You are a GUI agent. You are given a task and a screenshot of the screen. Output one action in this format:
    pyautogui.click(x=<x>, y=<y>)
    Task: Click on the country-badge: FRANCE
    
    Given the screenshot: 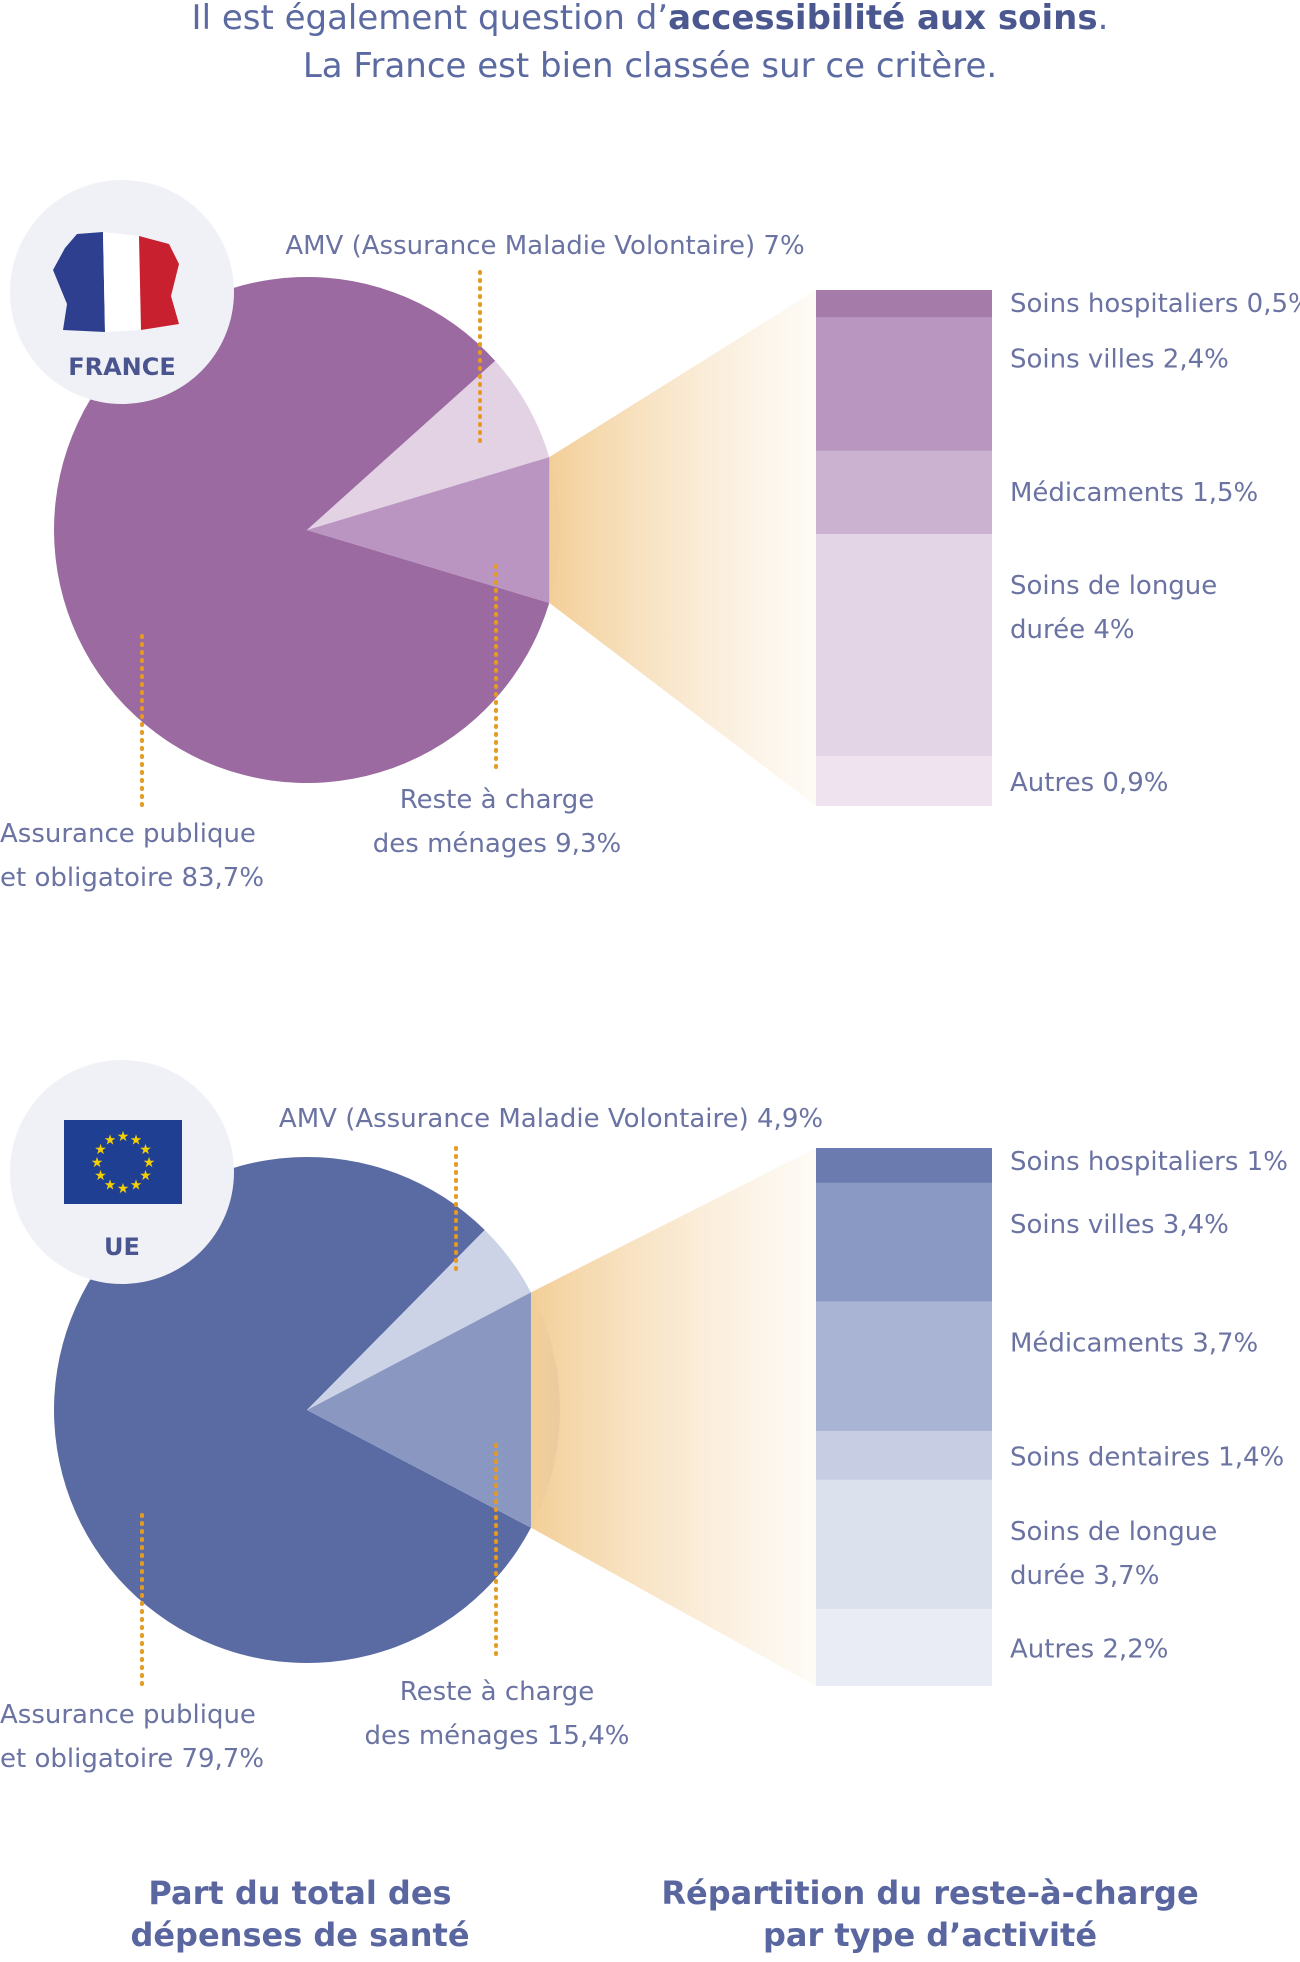 What is the action you would take?
    pyautogui.click(x=122, y=292)
    